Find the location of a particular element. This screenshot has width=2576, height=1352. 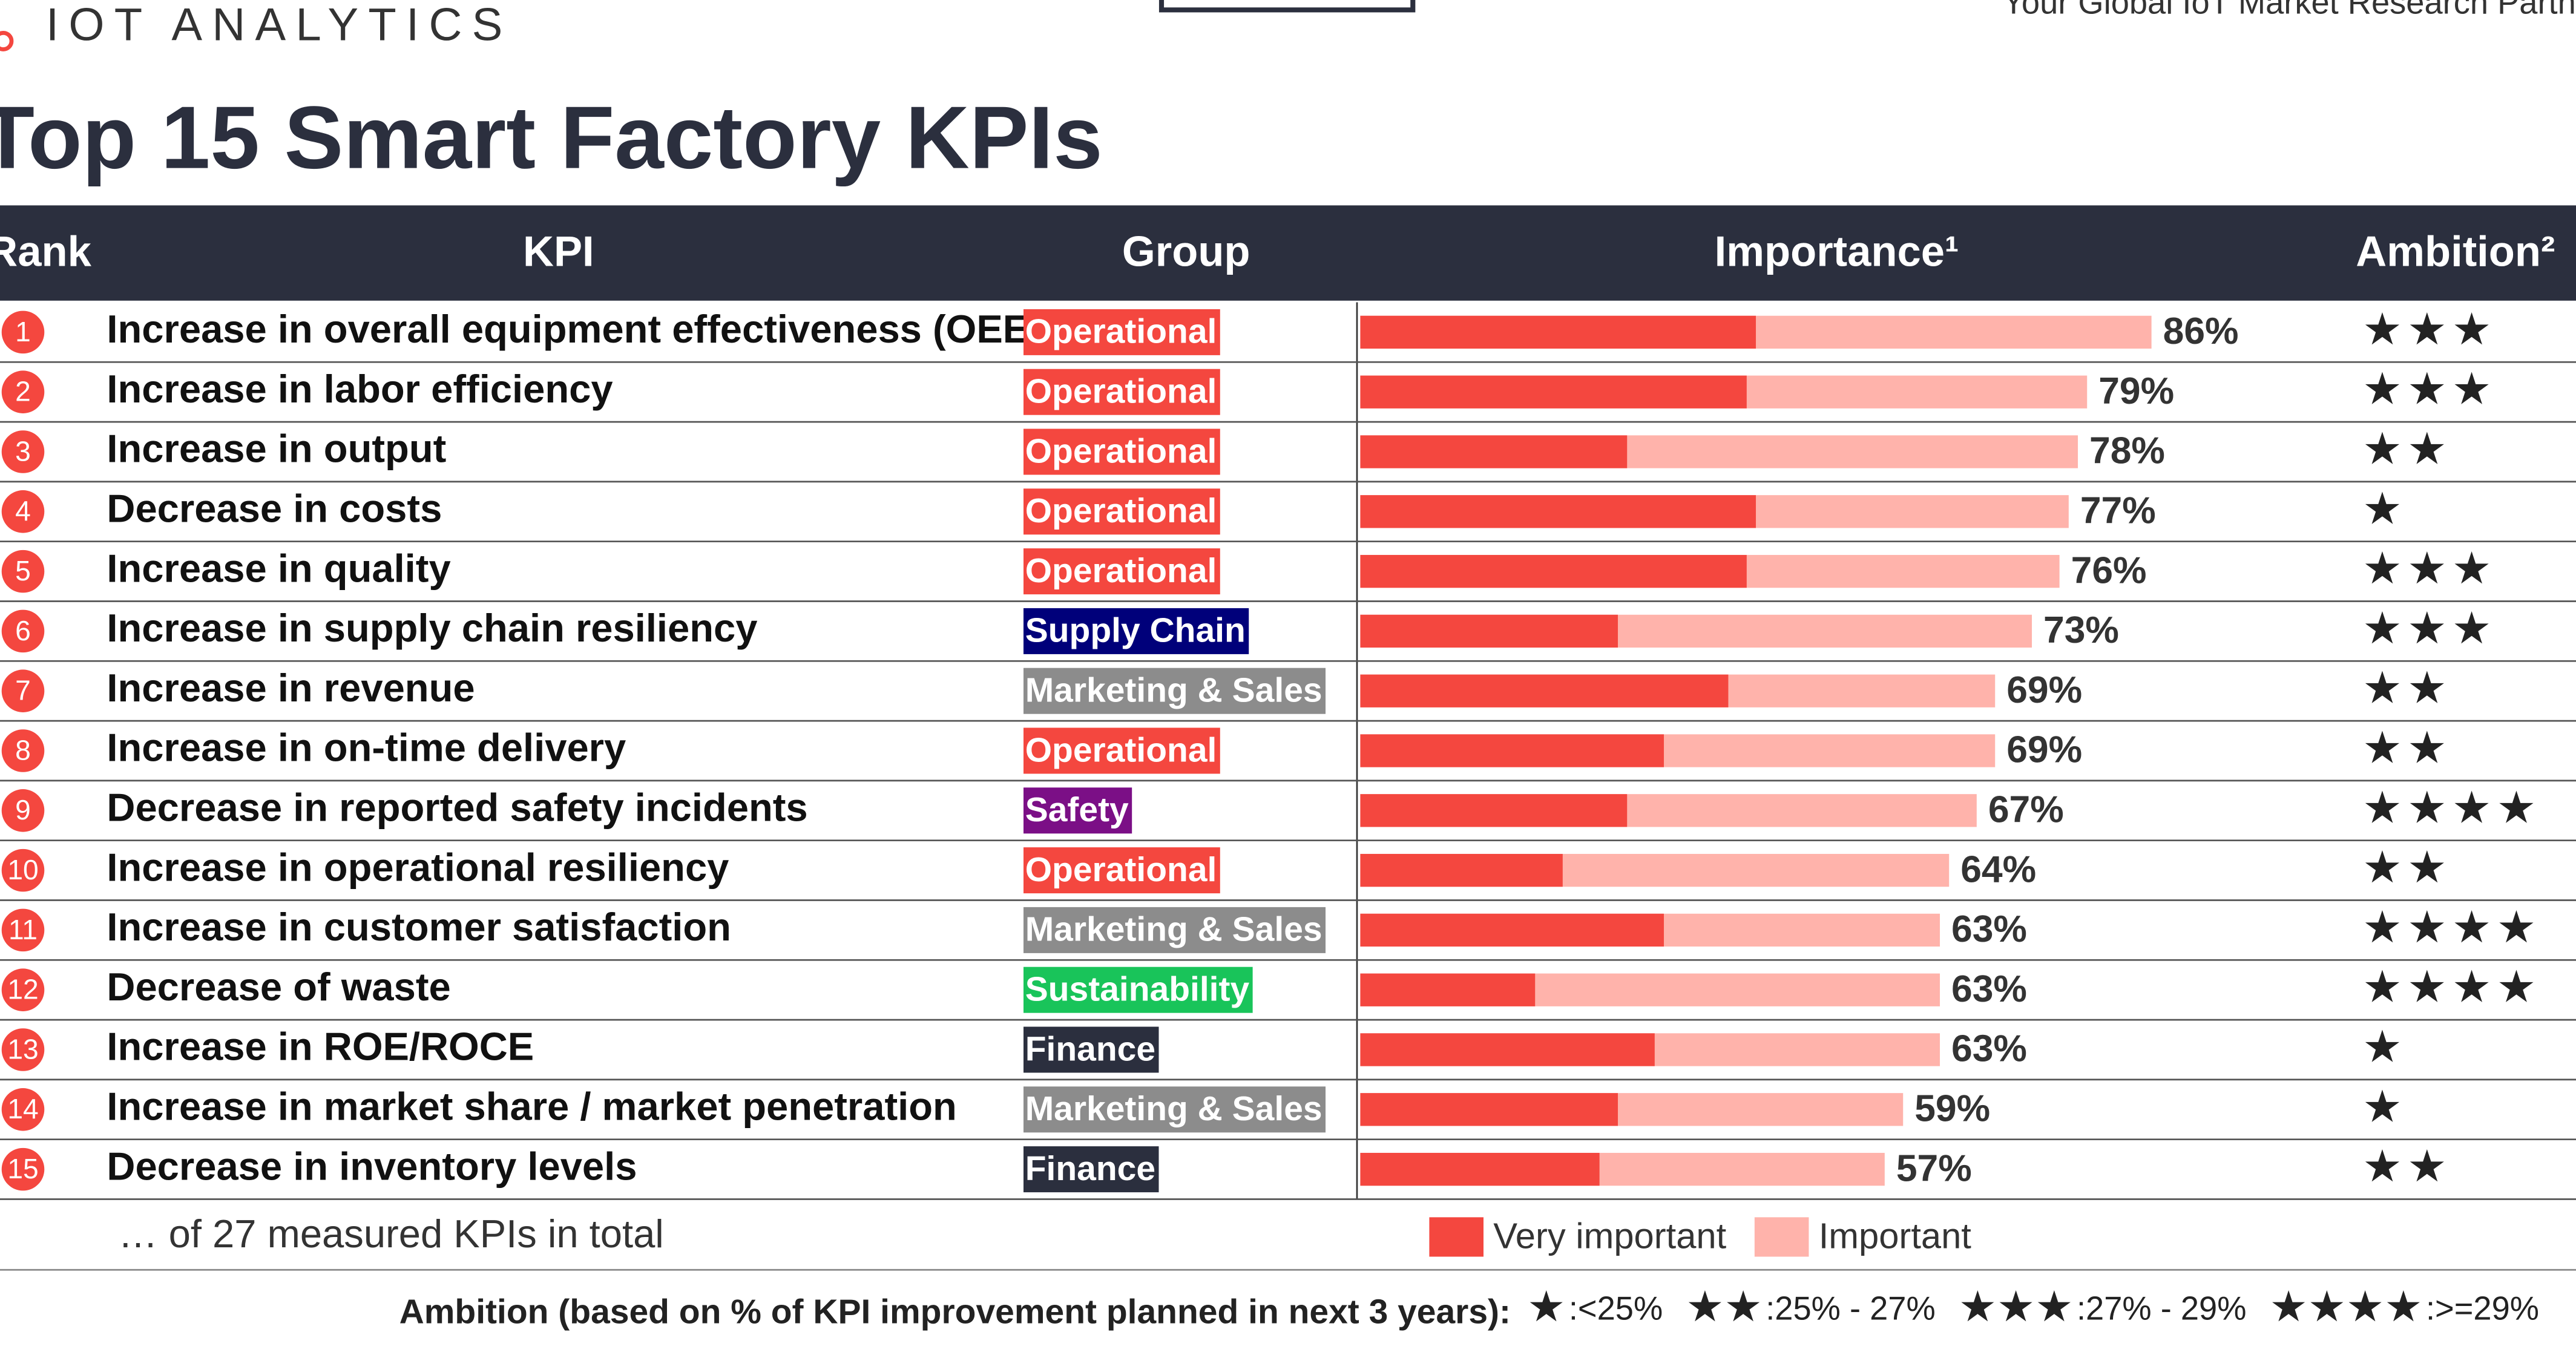

rank: 13 is located at coordinates (22, 1049).